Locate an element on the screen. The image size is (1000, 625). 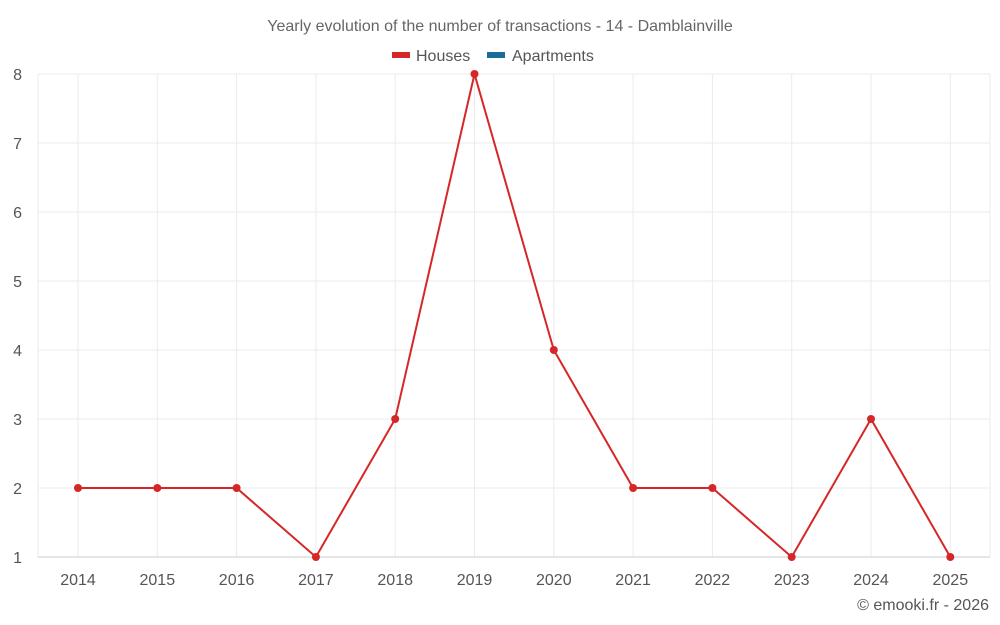
y-tick-label: 6 is located at coordinates (17, 213).